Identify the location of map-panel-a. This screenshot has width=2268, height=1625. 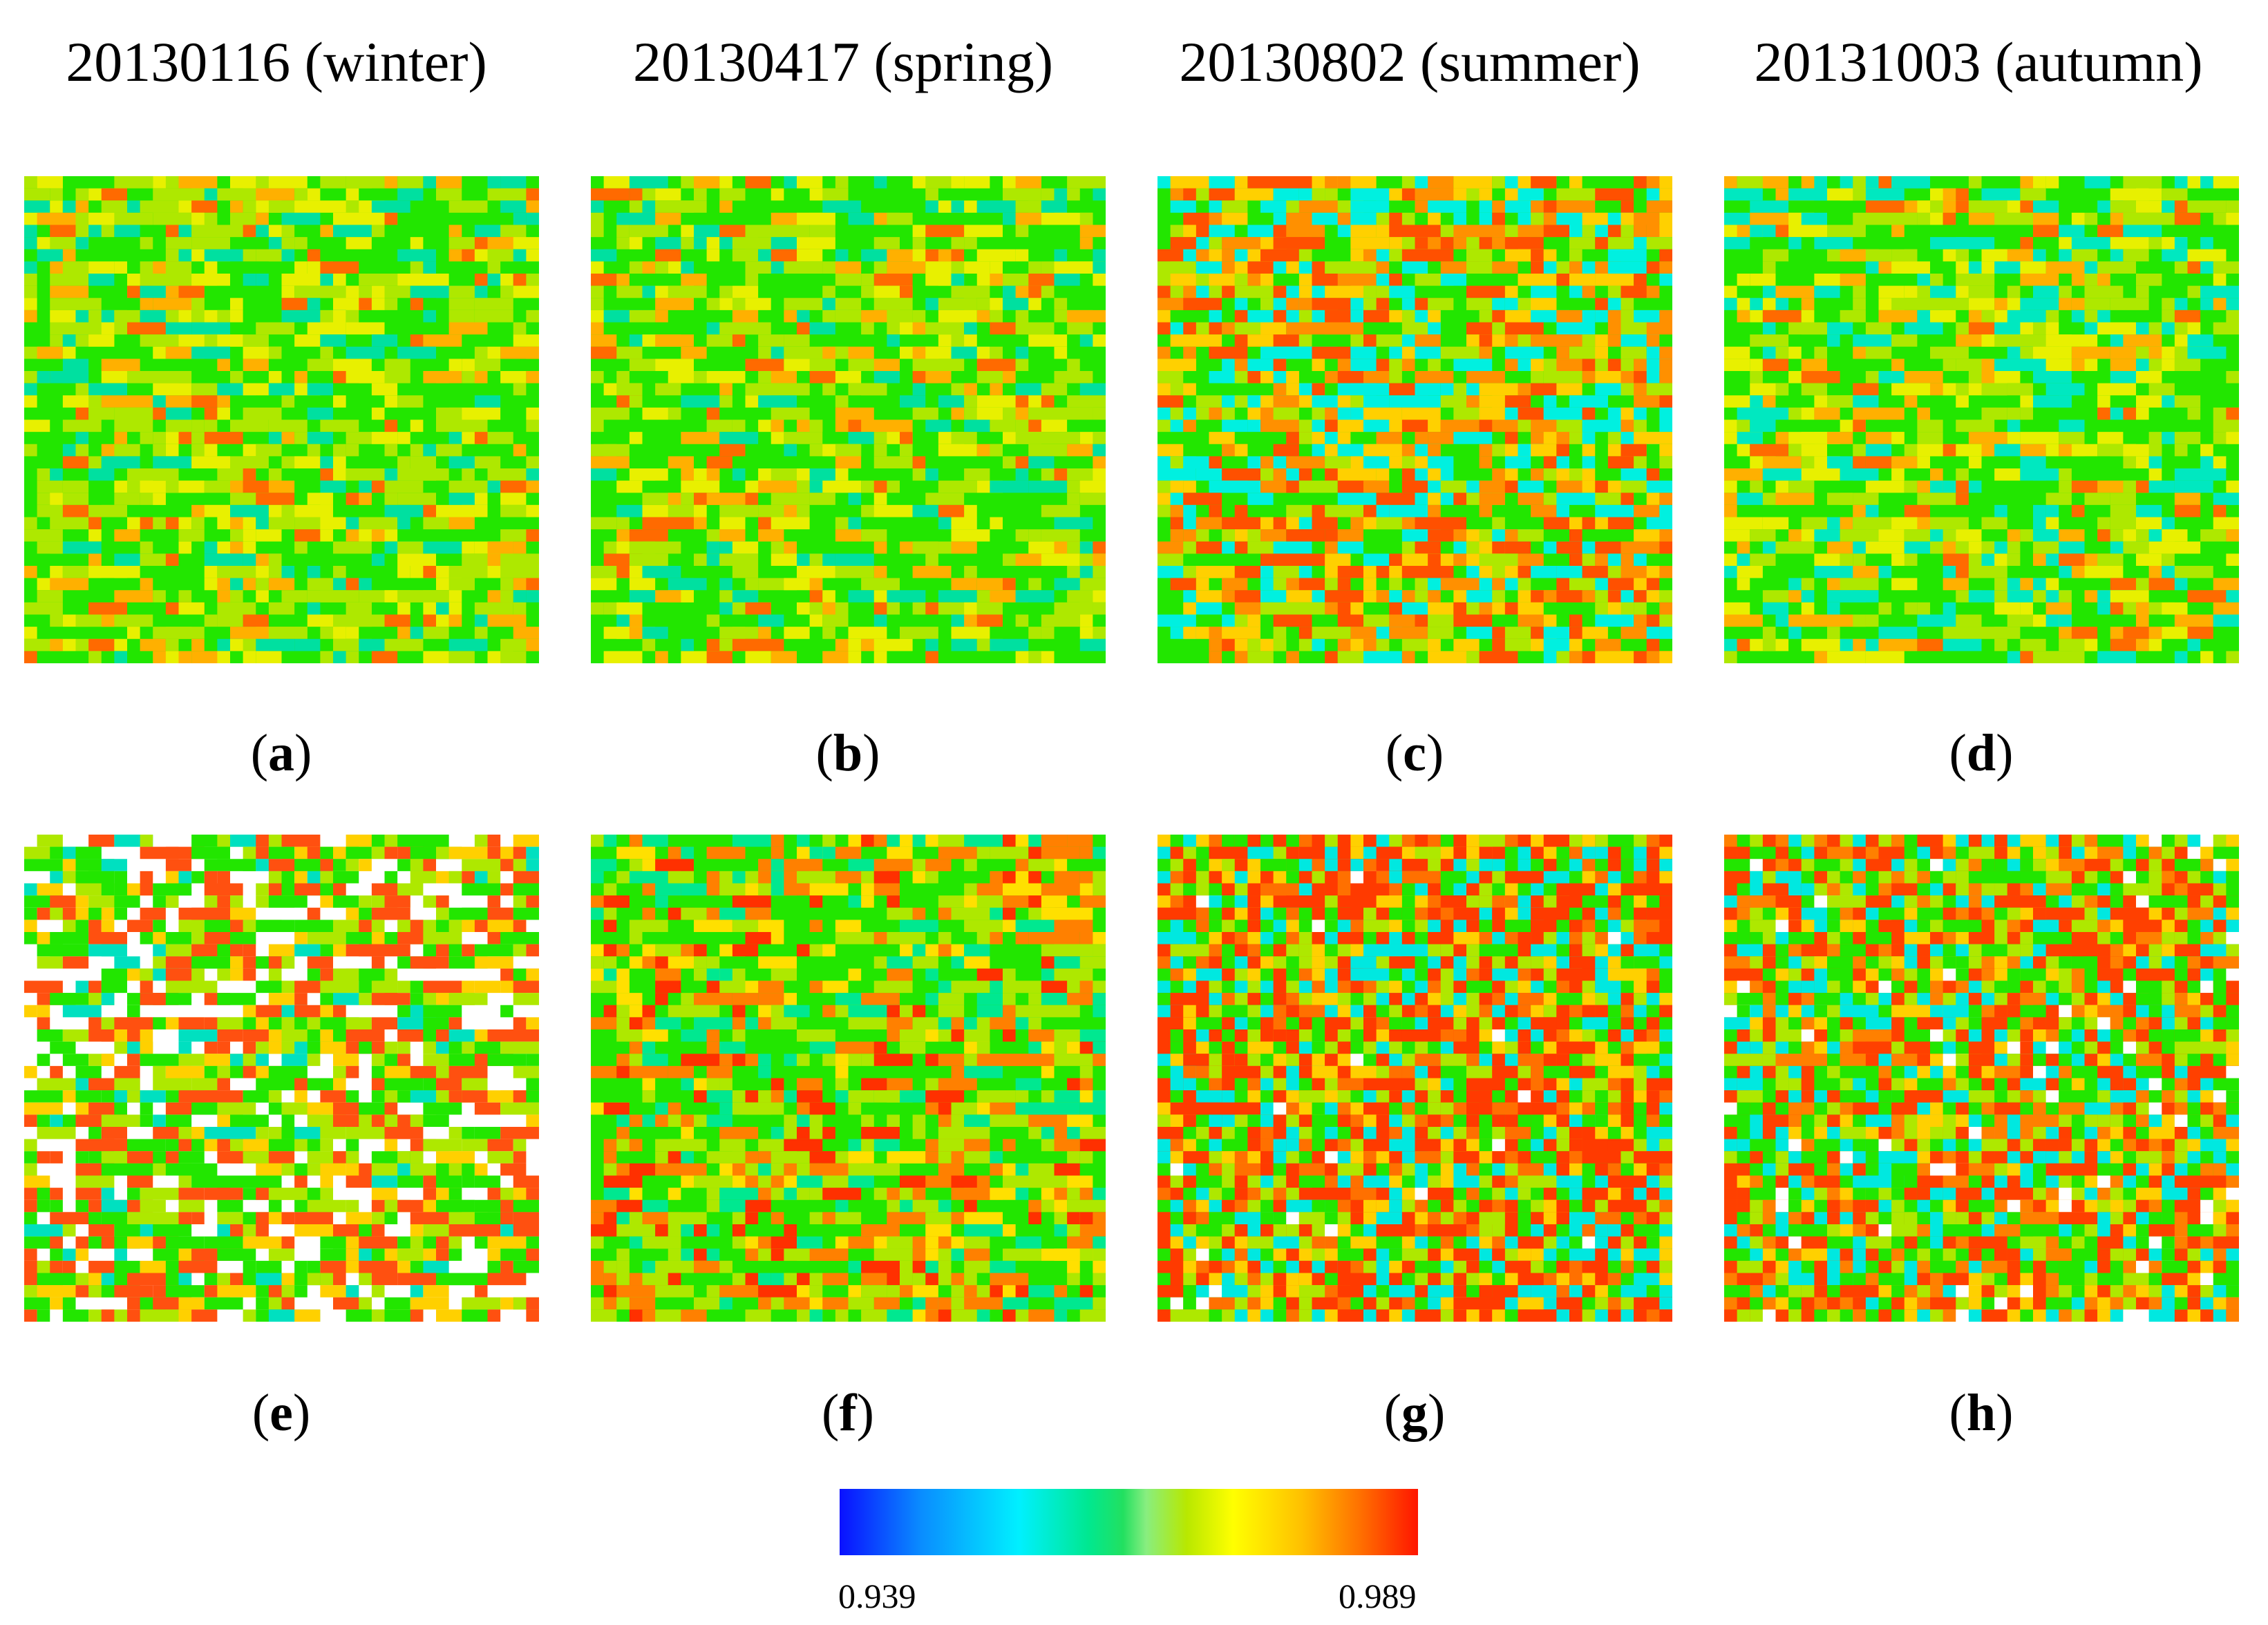
(281, 419).